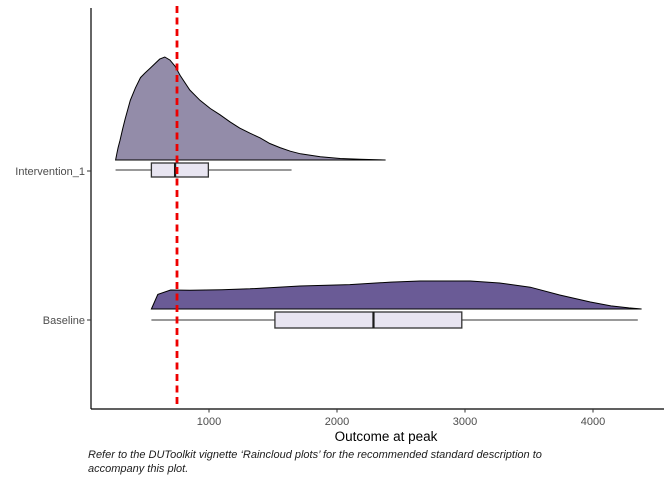 The height and width of the screenshot is (480, 672). Describe the element at coordinates (64, 321) in the screenshot. I see `y-category-label: Baseline` at that location.